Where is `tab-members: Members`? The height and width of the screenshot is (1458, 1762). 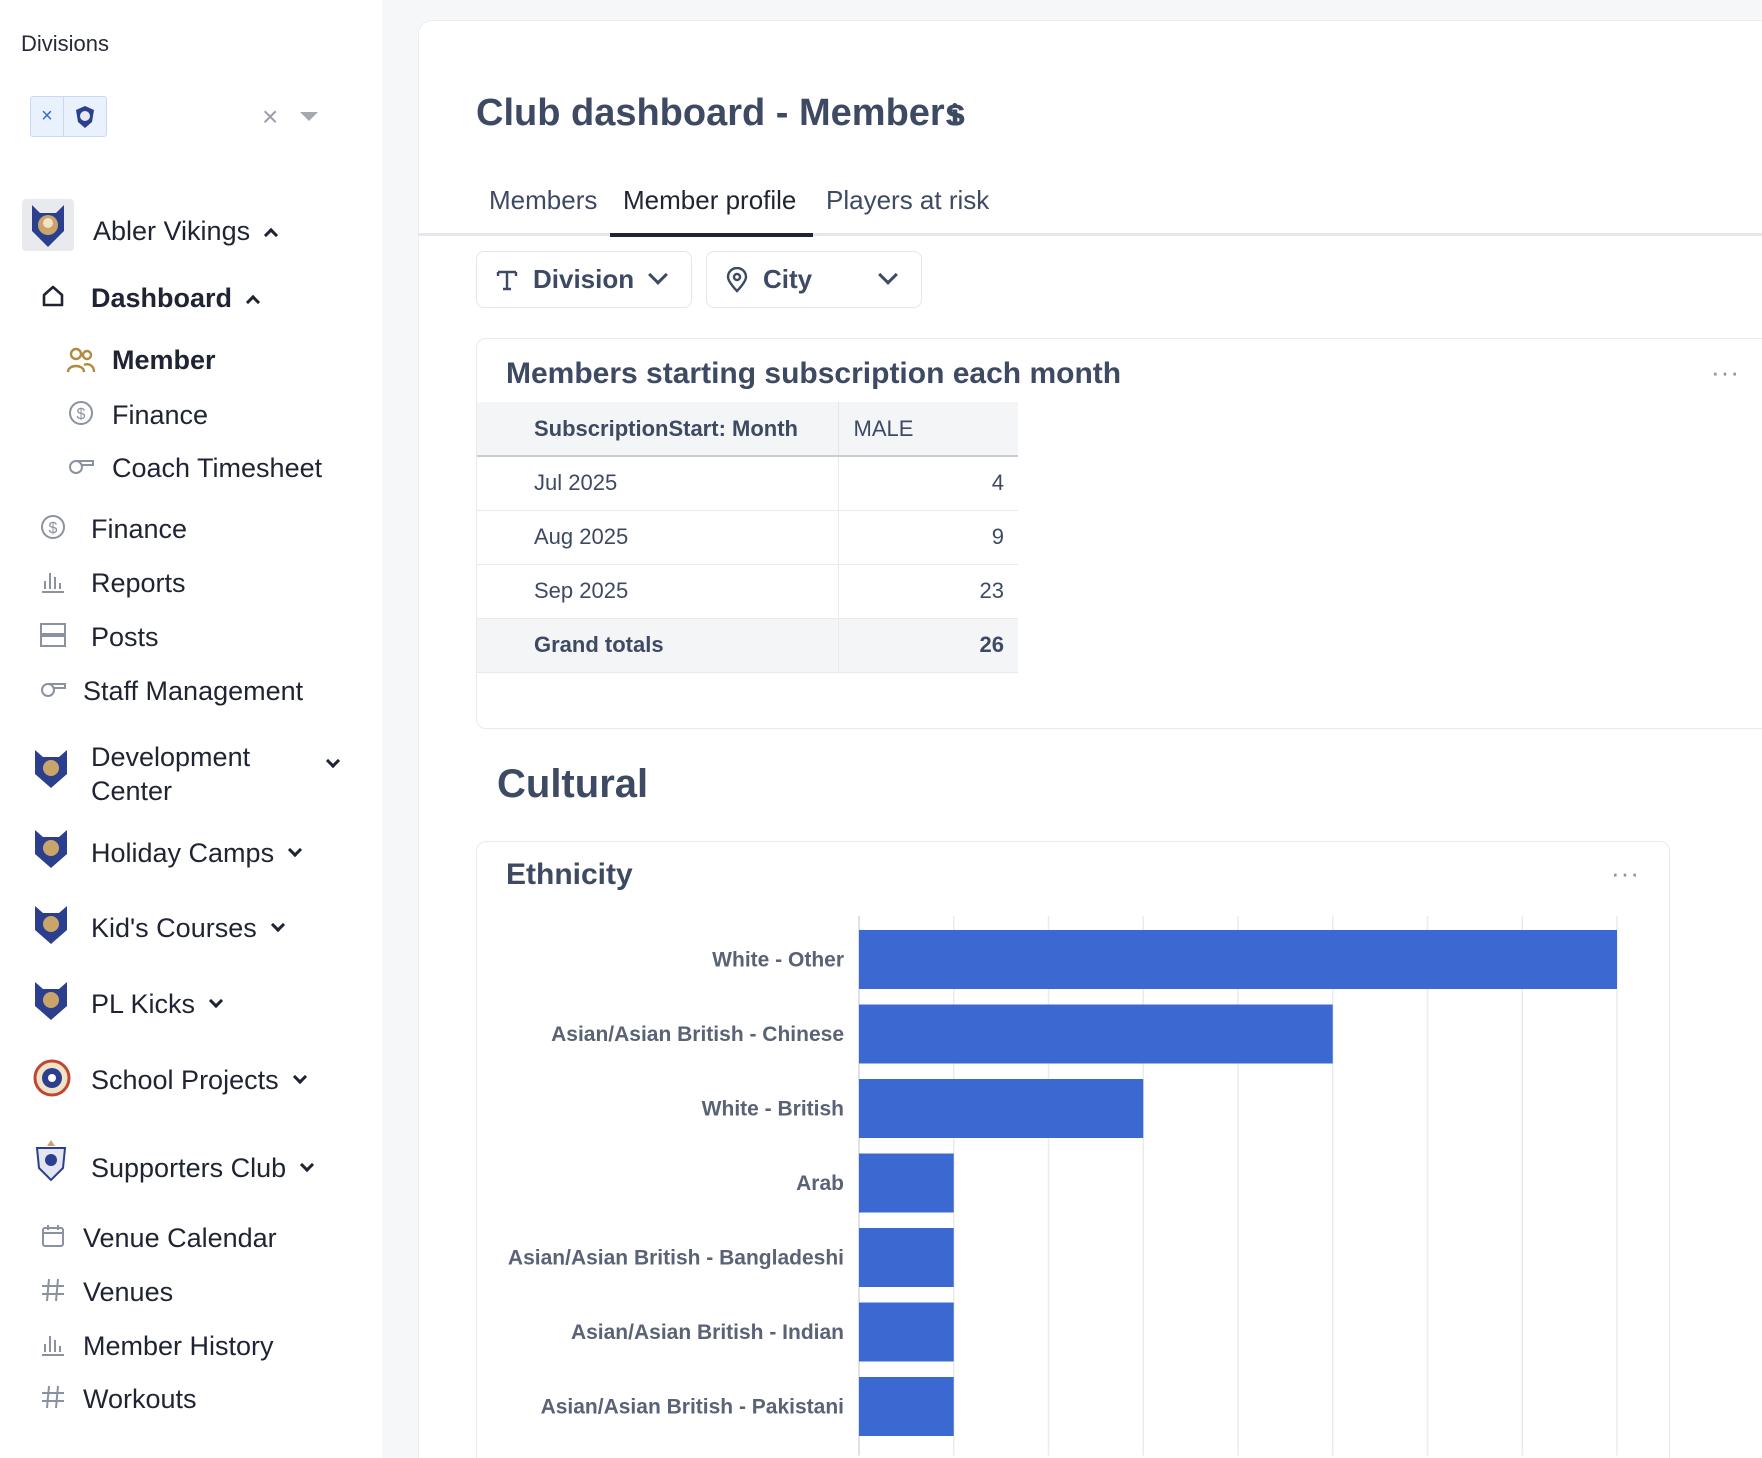
tab-members: Members is located at coordinates (543, 200).